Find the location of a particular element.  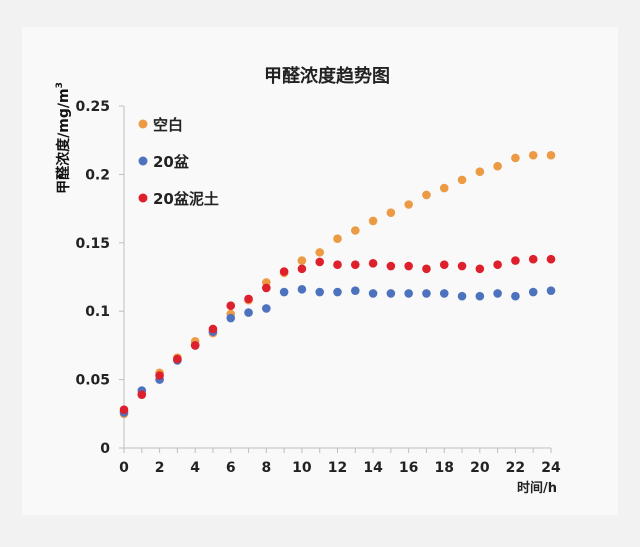

x-tick-label: 20 is located at coordinates (480, 468).